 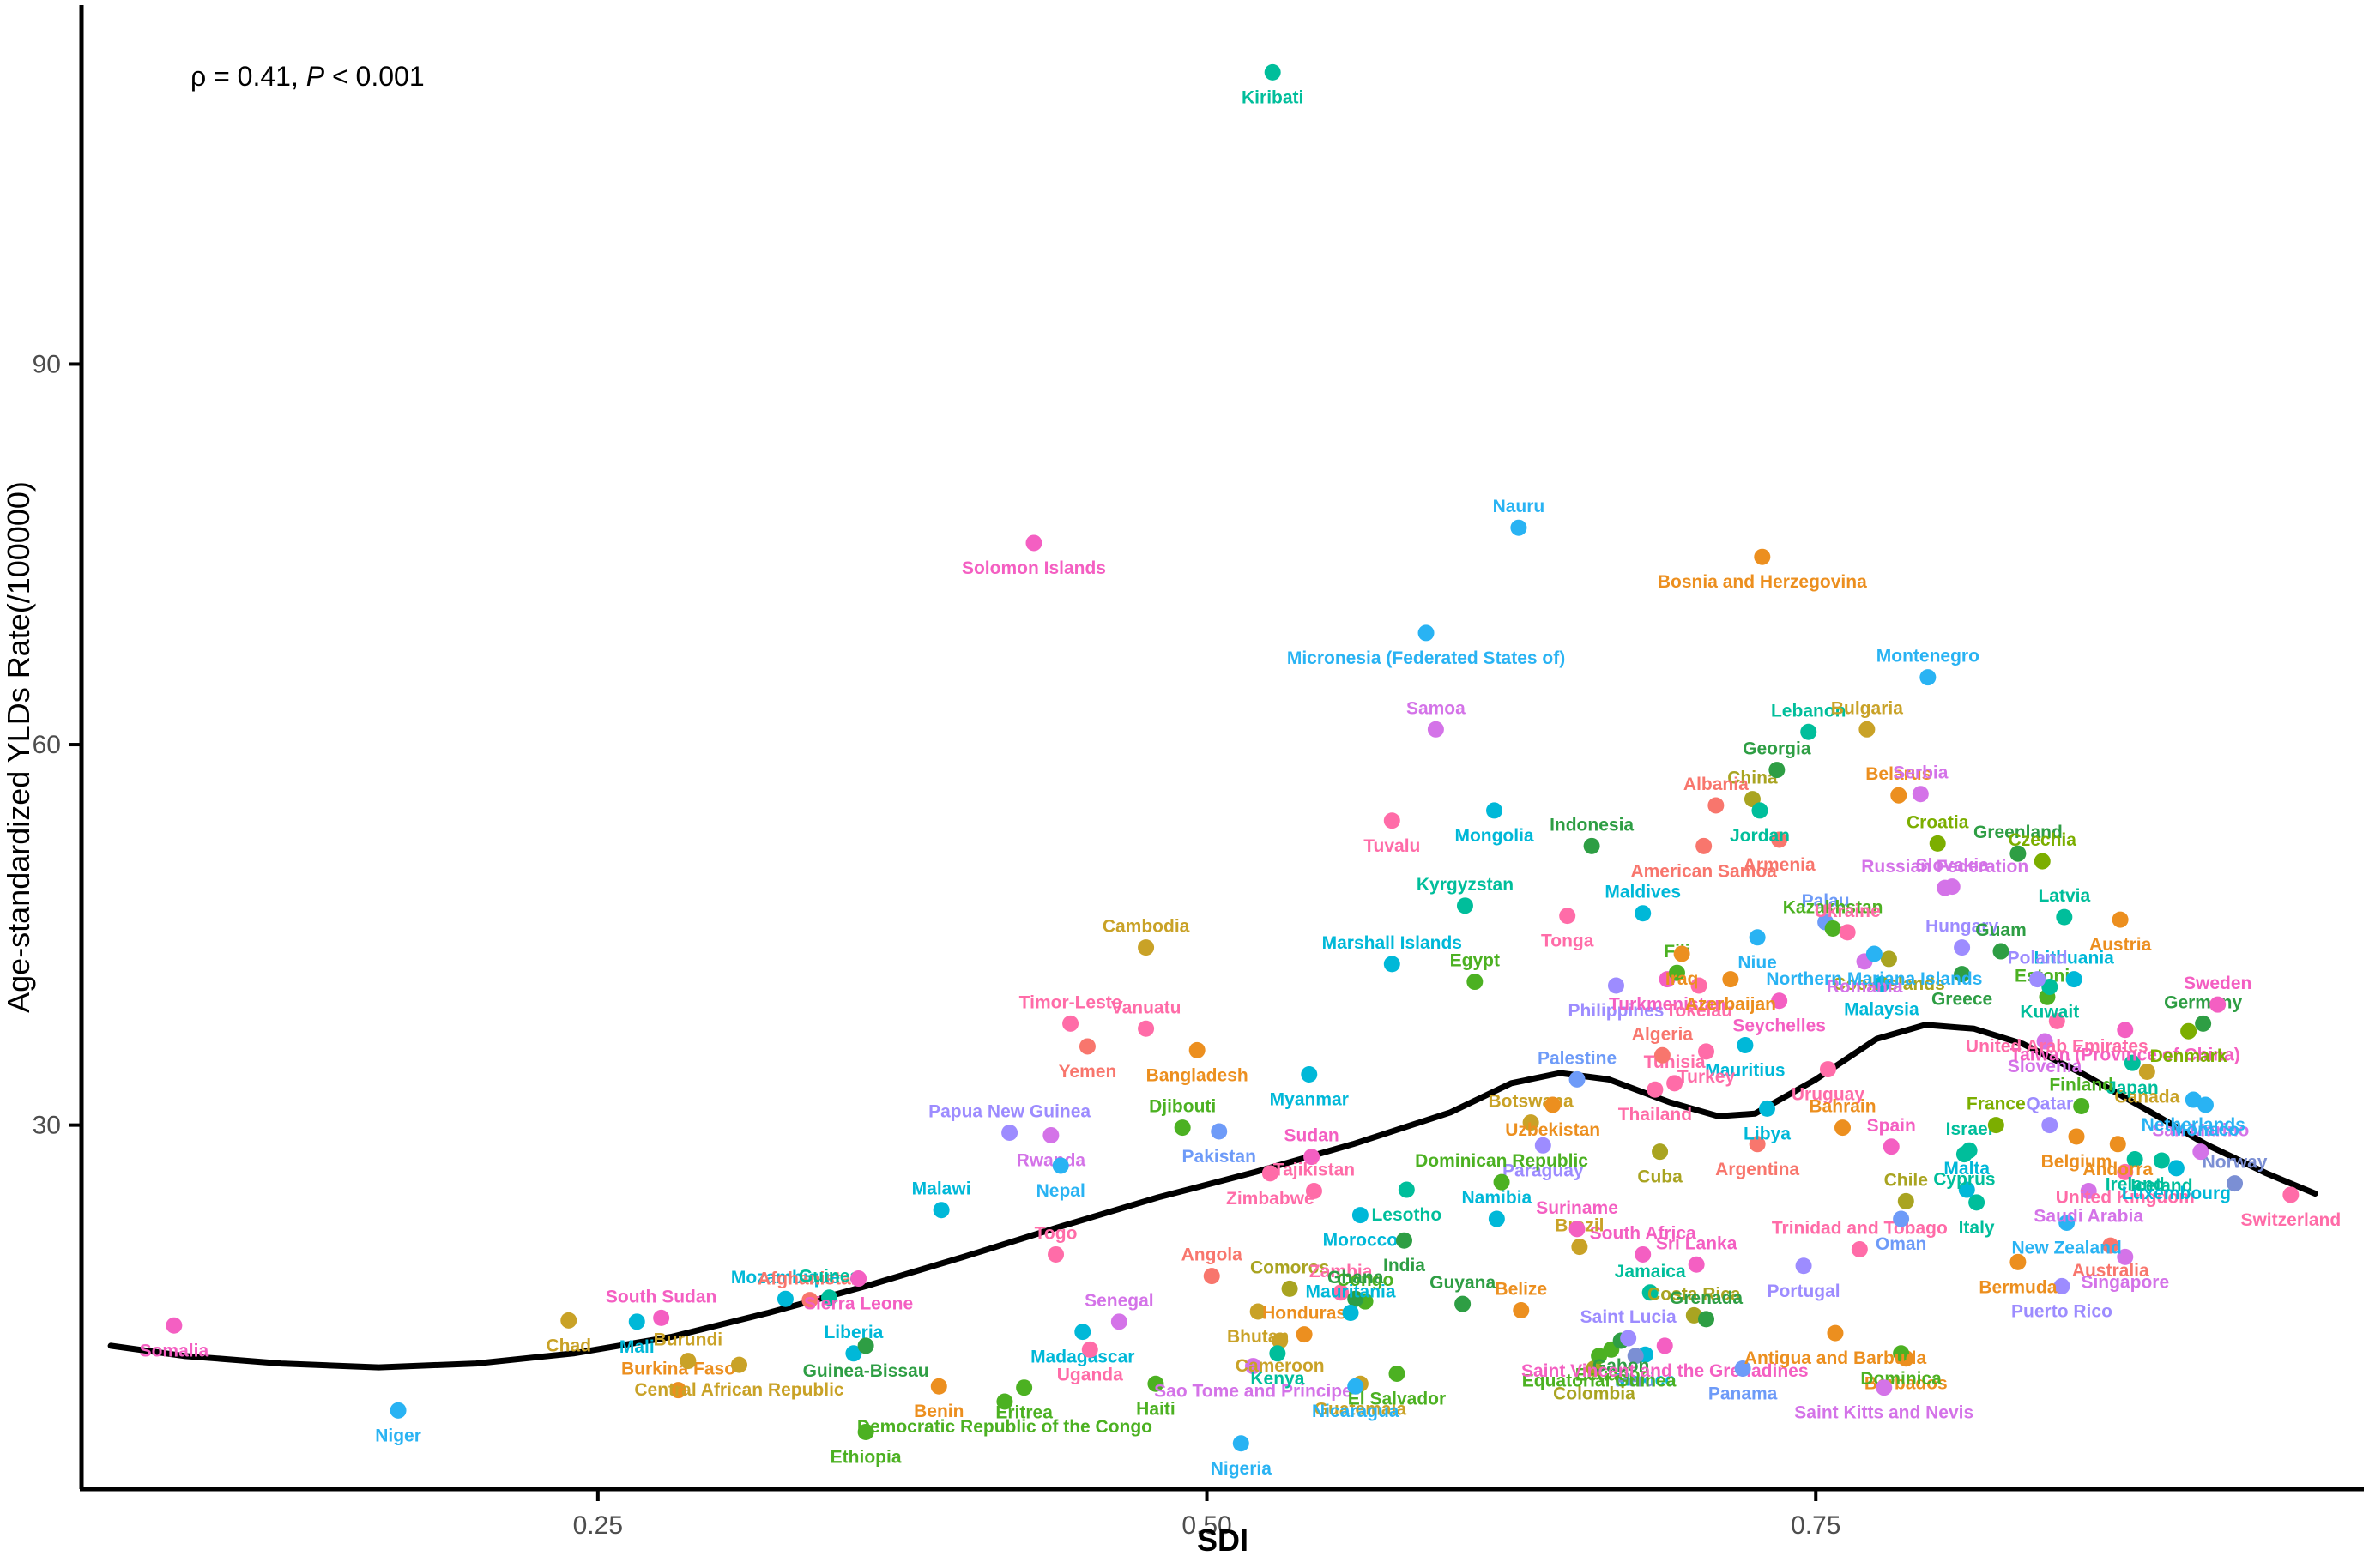 What do you see at coordinates (1311, 1136) in the screenshot?
I see `data-point-label: Sudan` at bounding box center [1311, 1136].